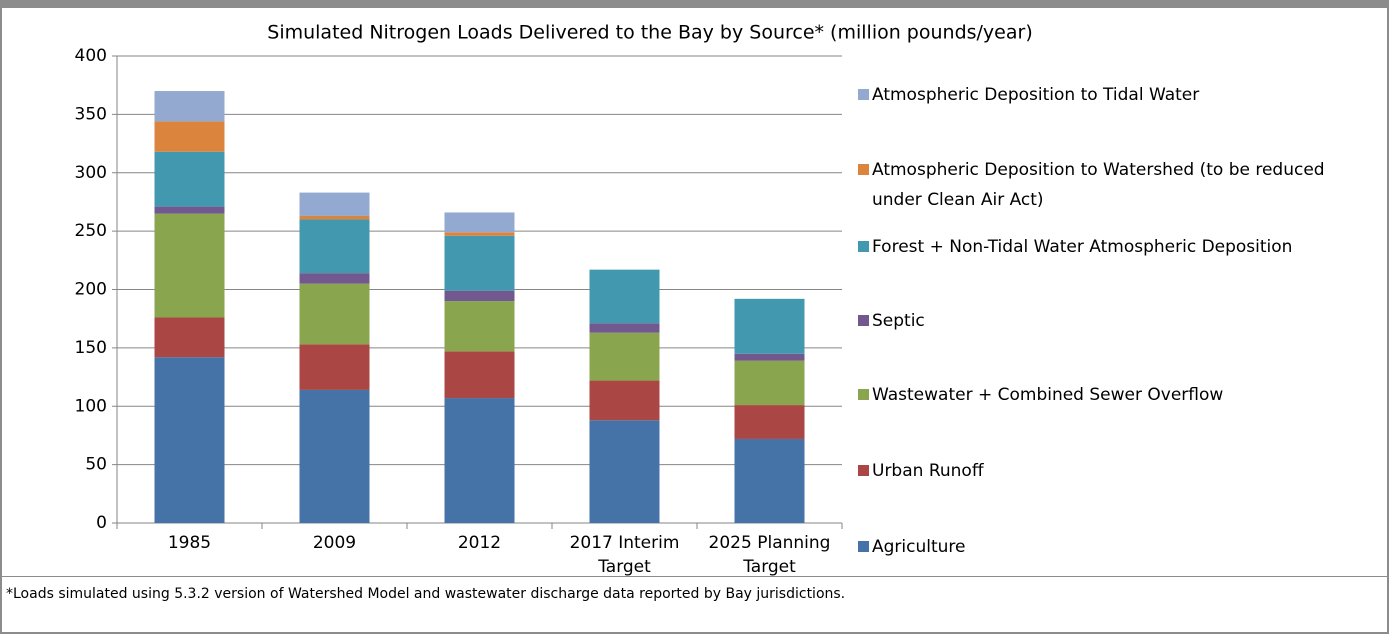 Image resolution: width=1389 pixels, height=634 pixels. Describe the element at coordinates (928, 471) in the screenshot. I see `legend-label: Urban Runoff` at that location.